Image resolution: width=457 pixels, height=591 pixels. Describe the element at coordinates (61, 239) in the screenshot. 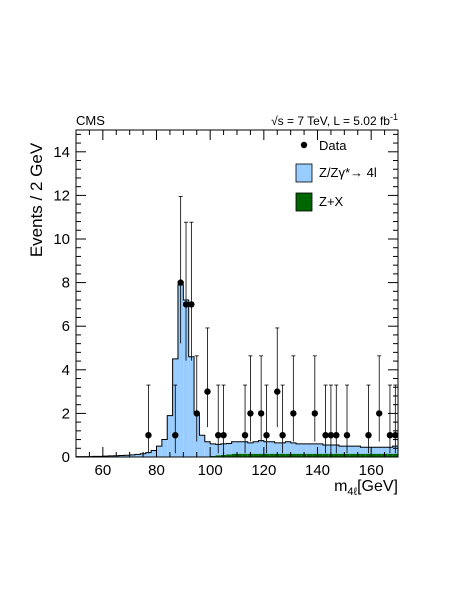

I see `y-tick-label: 10` at that location.